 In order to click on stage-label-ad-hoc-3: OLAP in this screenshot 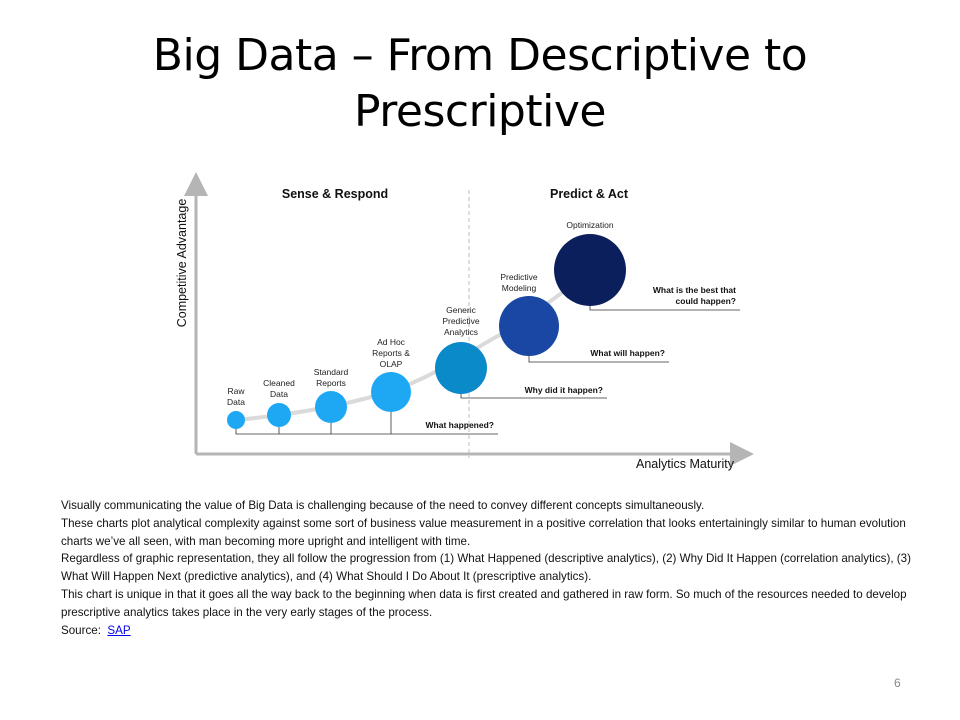, I will do `click(391, 364)`.